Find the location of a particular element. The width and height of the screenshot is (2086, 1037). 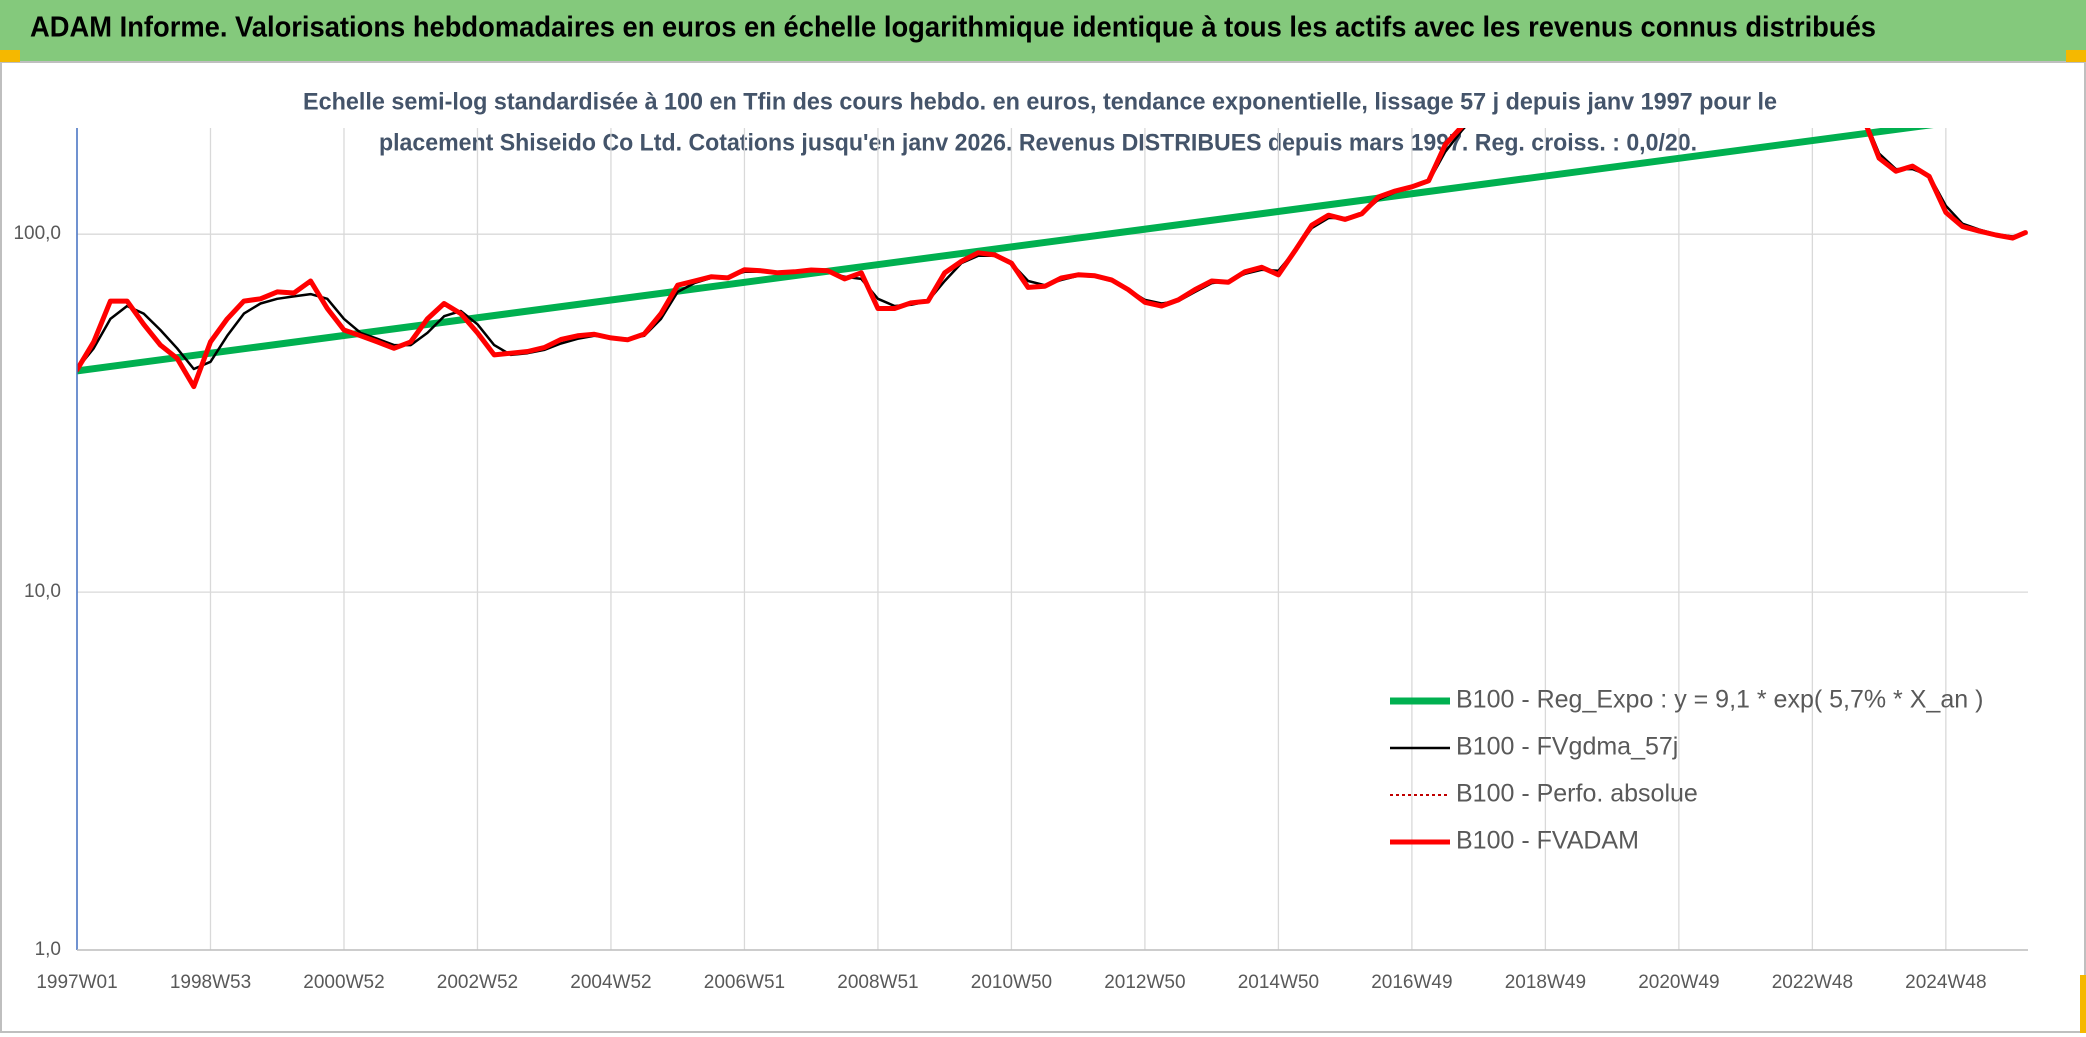

title-banner is located at coordinates (1043, 31).